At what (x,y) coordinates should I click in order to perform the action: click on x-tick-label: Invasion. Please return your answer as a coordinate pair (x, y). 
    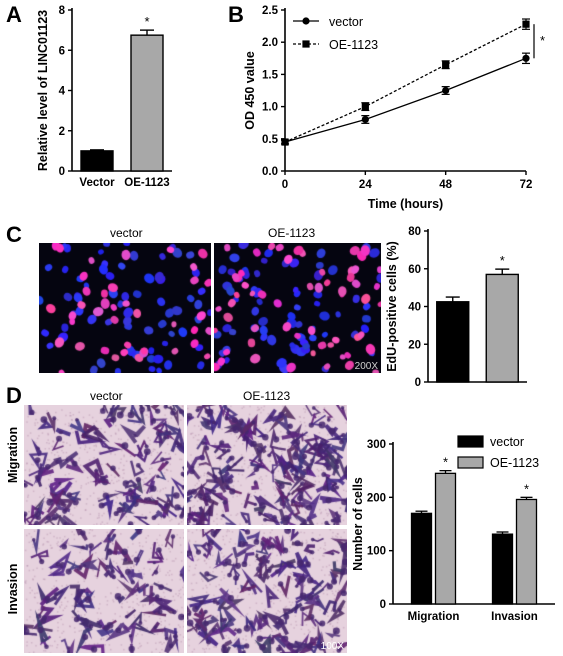
    Looking at the image, I should click on (514, 617).